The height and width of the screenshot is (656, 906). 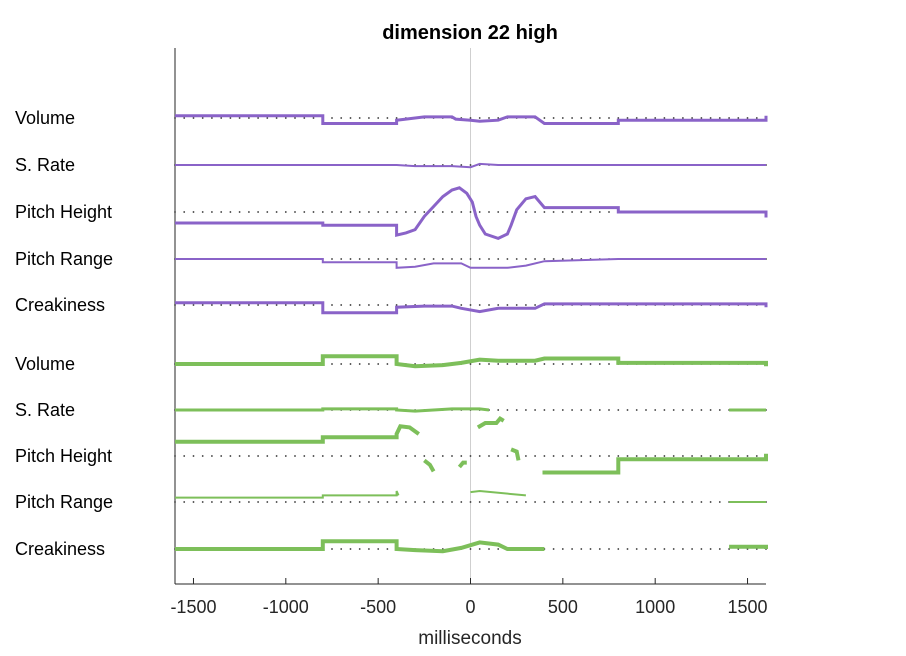 I want to click on x-tick-label: 500, so click(x=563, y=607).